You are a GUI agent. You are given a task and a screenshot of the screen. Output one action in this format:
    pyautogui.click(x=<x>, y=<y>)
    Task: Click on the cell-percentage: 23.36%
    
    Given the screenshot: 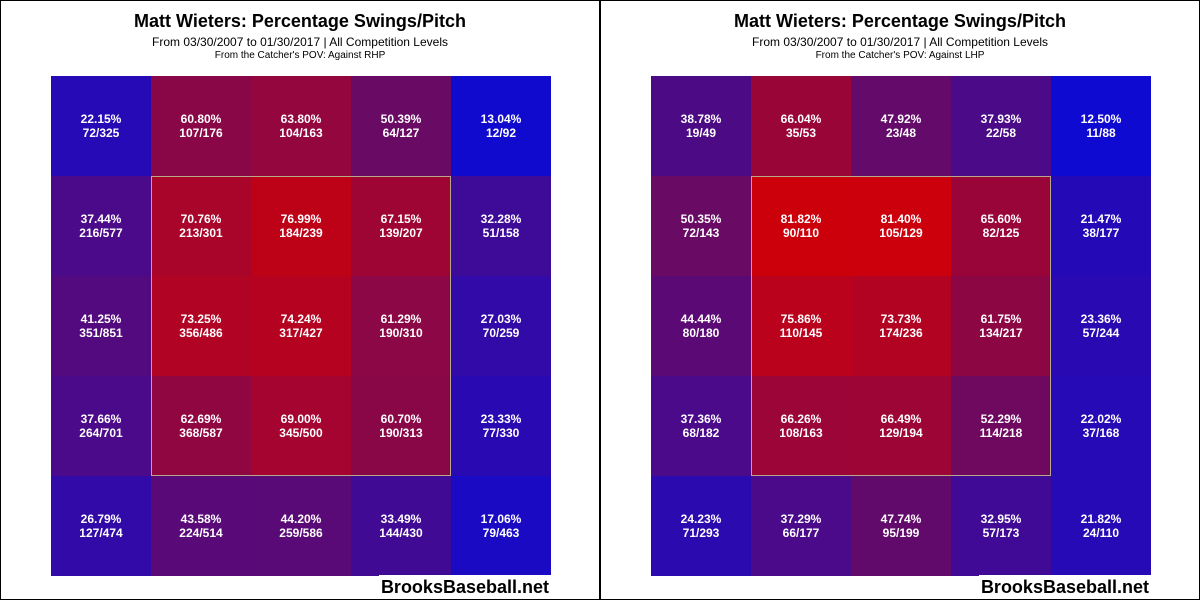 What is the action you would take?
    pyautogui.click(x=1101, y=319)
    